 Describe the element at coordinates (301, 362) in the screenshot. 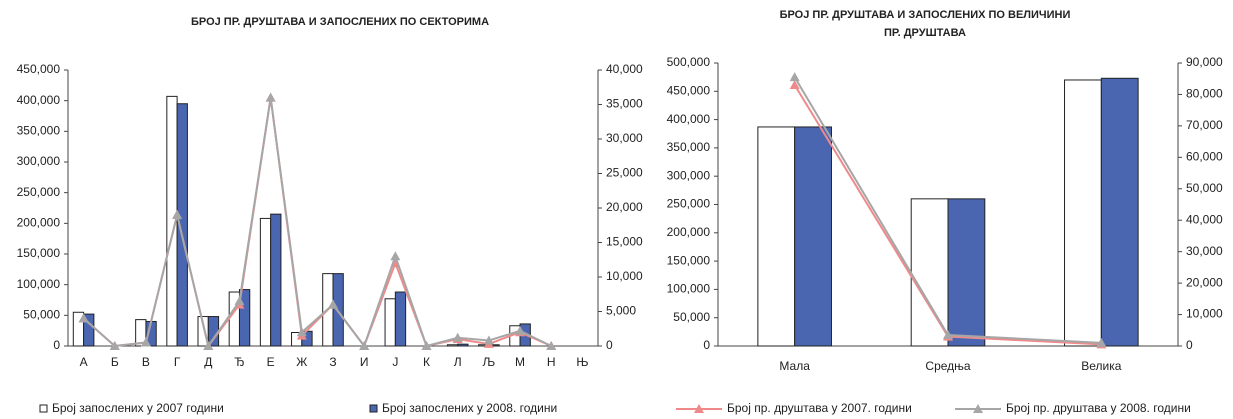

I see `x-tick-label: Ж` at that location.